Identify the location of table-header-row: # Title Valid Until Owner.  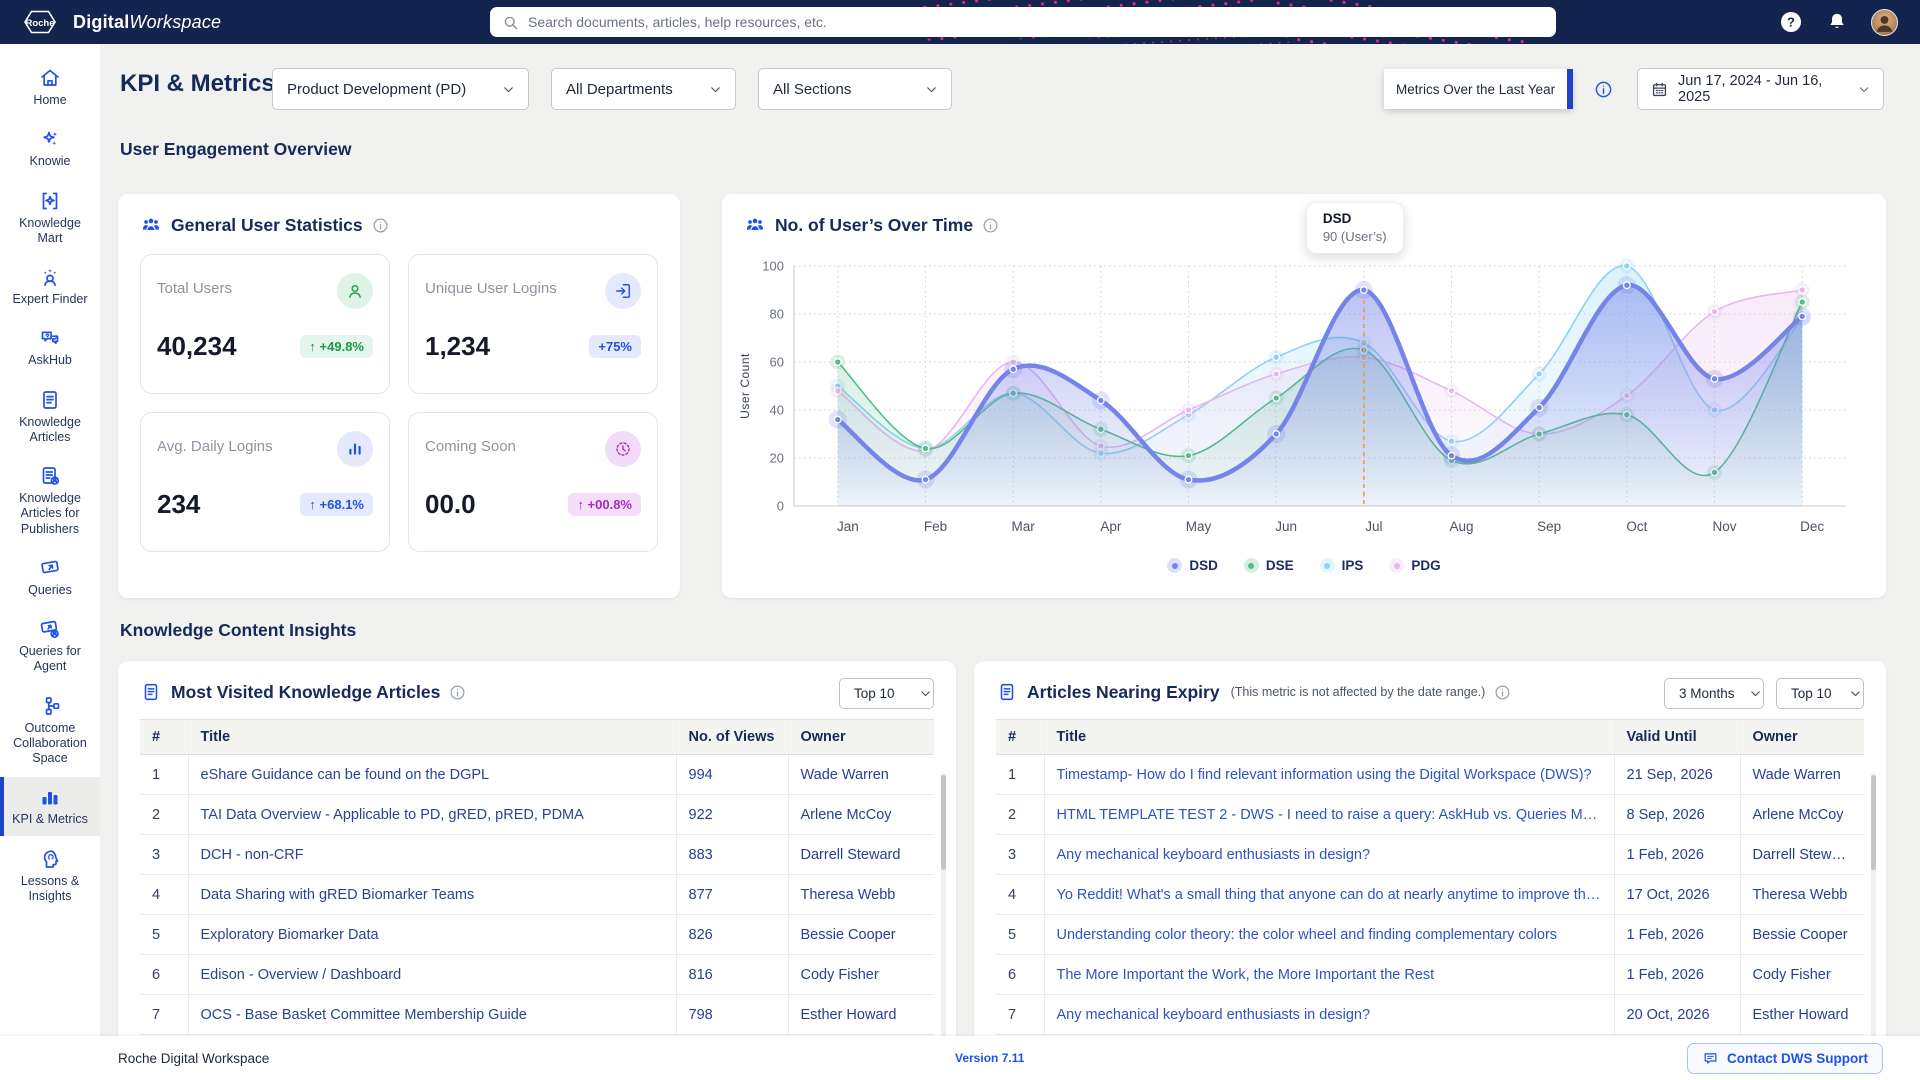
(1430, 737).